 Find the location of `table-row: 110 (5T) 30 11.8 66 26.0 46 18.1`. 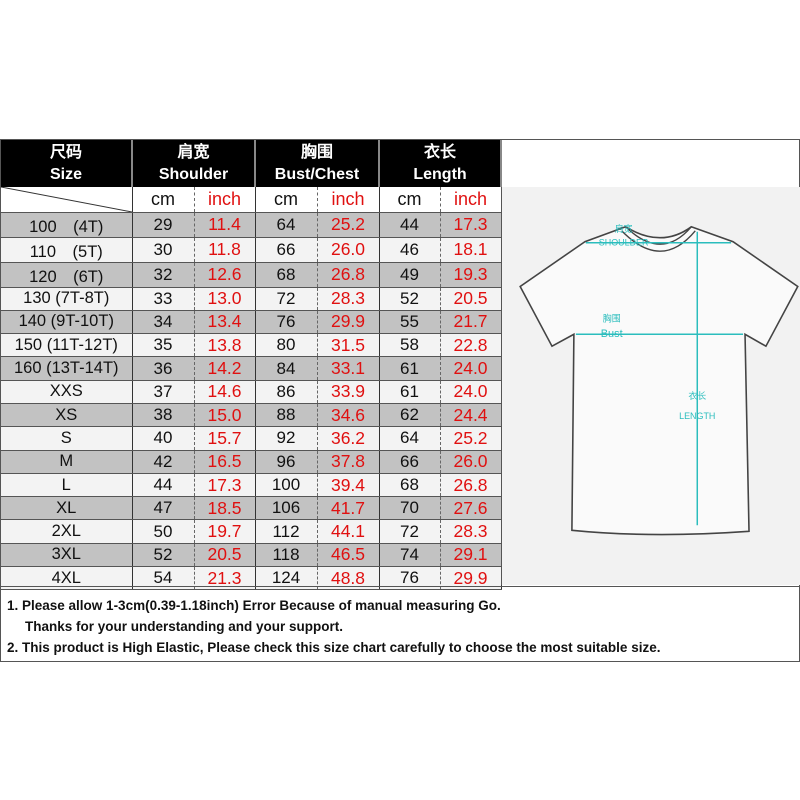

table-row: 110 (5T) 30 11.8 66 26.0 46 18.1 is located at coordinates (251, 250).